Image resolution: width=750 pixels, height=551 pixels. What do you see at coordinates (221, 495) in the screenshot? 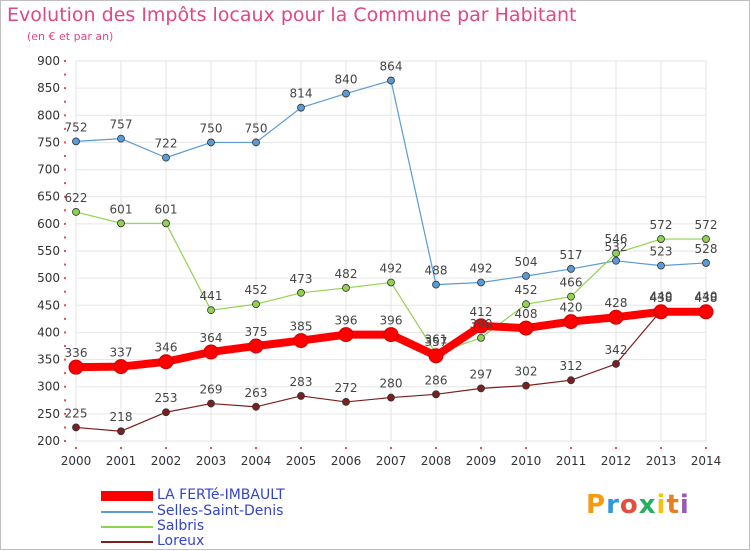
I see `legend-label-1: LA FERTé-IMBAULT` at bounding box center [221, 495].